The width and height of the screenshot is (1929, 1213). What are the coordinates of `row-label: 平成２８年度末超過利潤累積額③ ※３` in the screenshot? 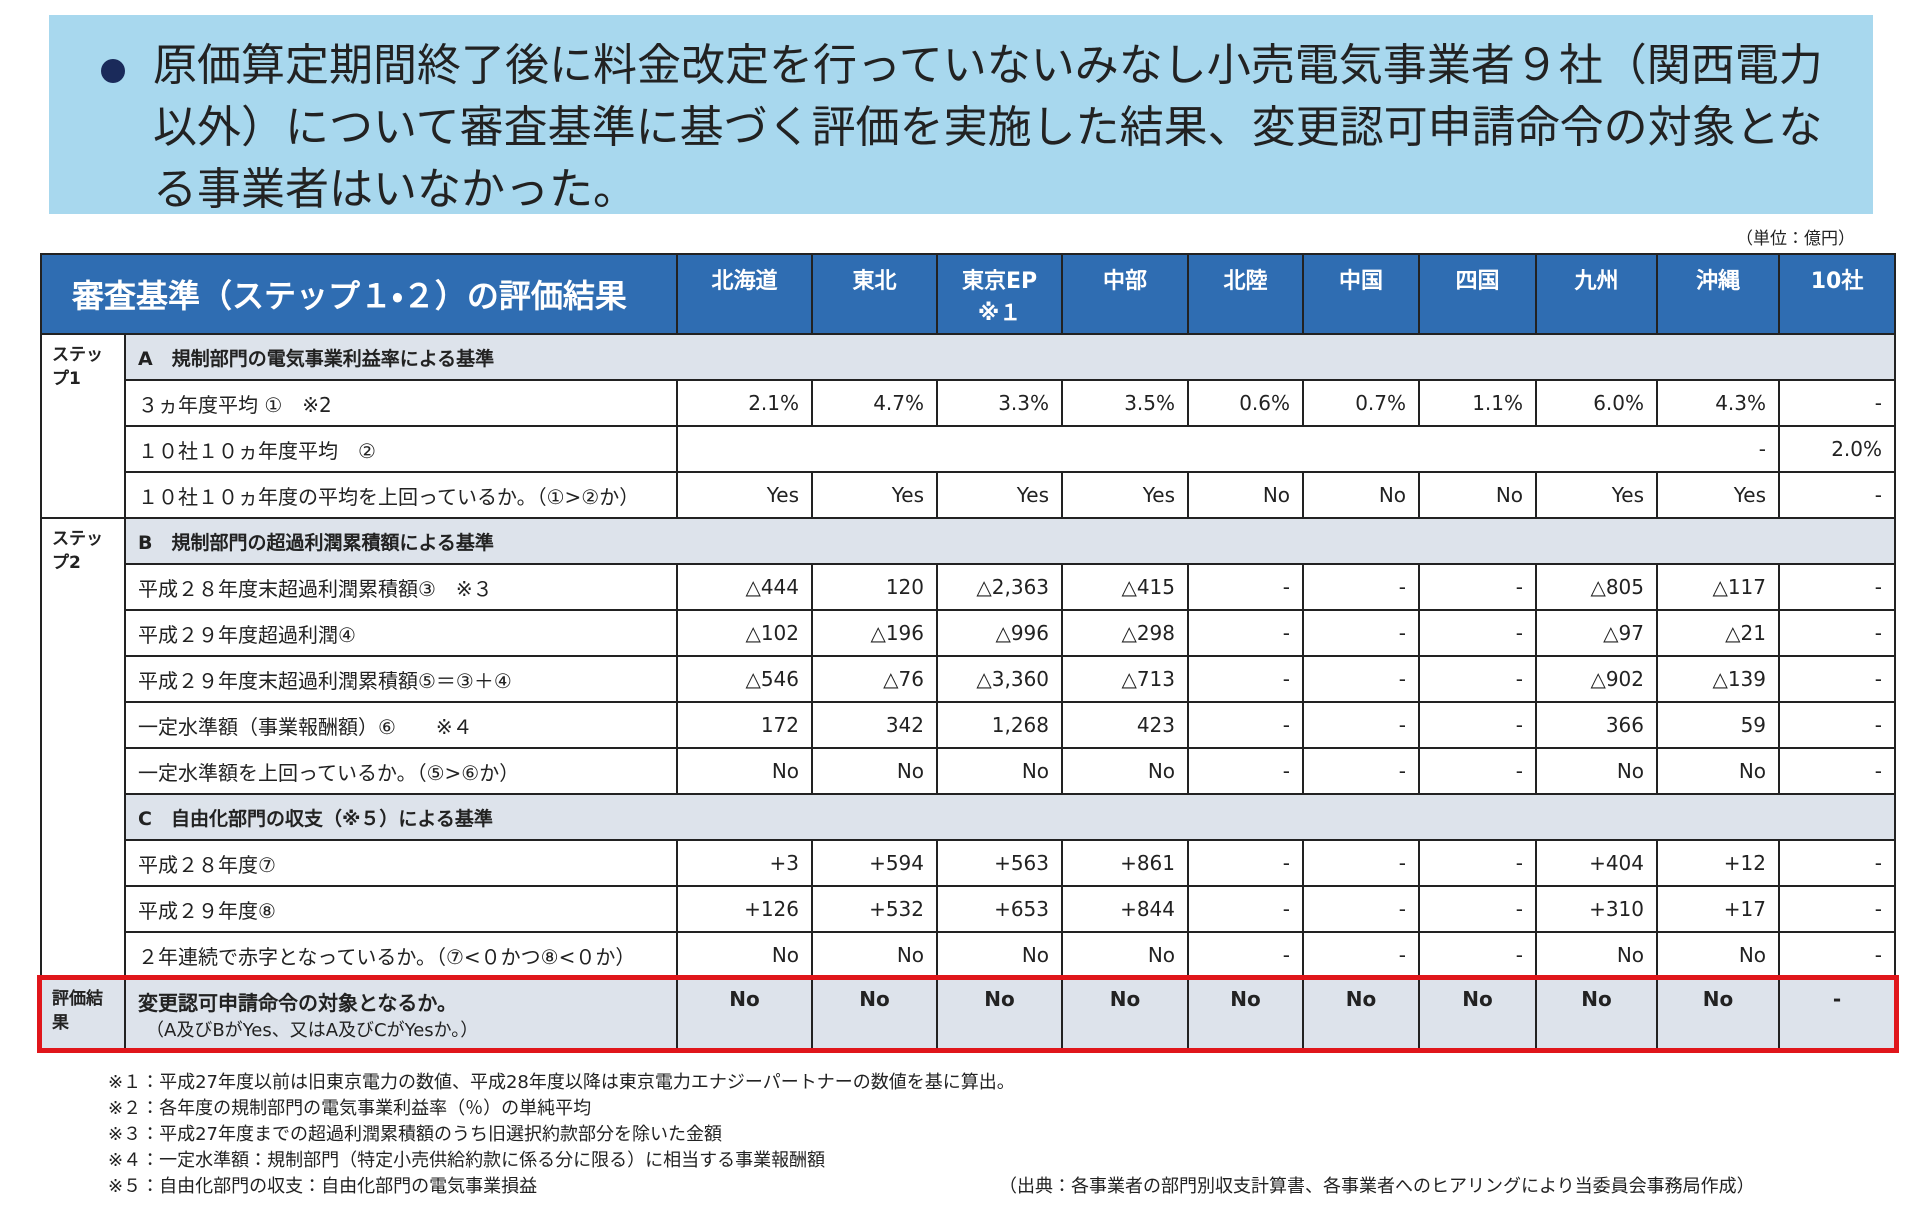 It's located at (401, 587).